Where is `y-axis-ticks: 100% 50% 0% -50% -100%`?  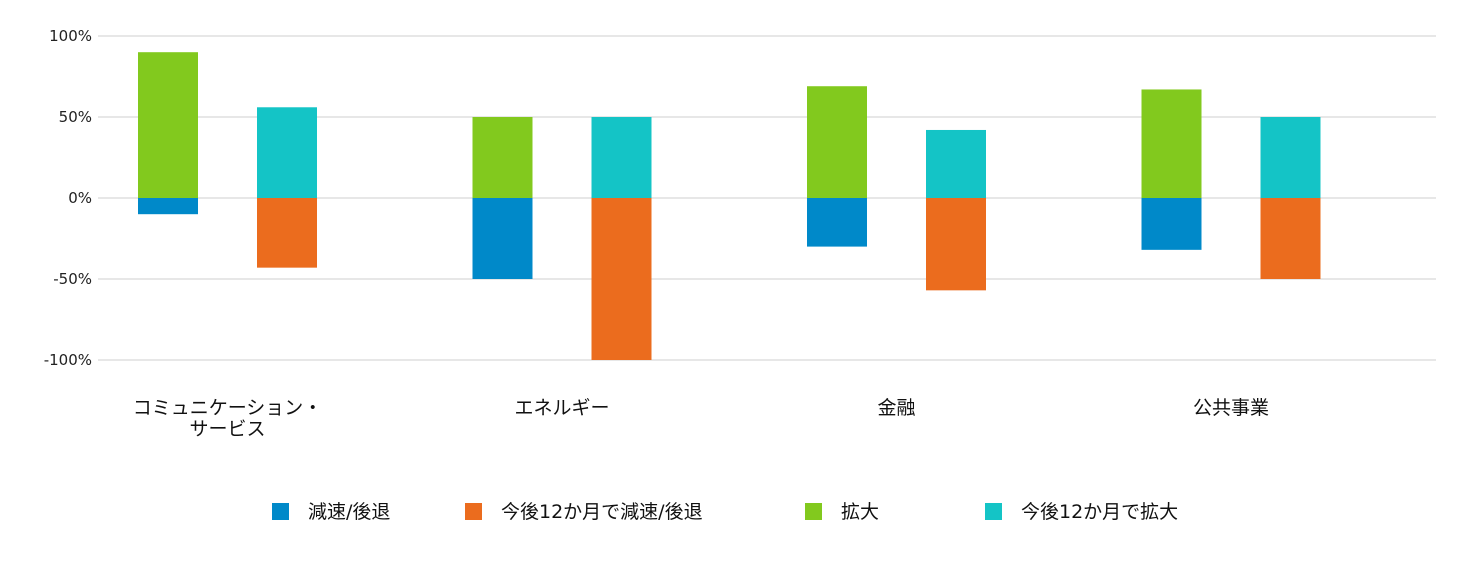 y-axis-ticks: 100% 50% 0% -50% -100% is located at coordinates (68, 198).